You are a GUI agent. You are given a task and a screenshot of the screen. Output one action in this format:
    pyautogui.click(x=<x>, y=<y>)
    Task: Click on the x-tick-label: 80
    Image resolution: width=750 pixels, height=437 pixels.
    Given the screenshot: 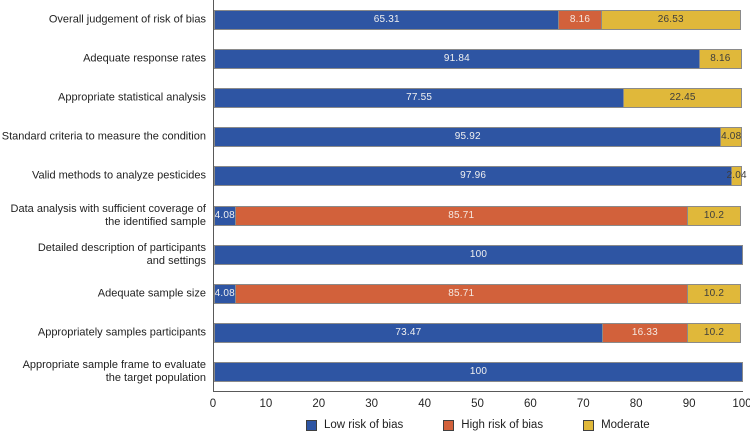 What is the action you would take?
    pyautogui.click(x=636, y=404)
    